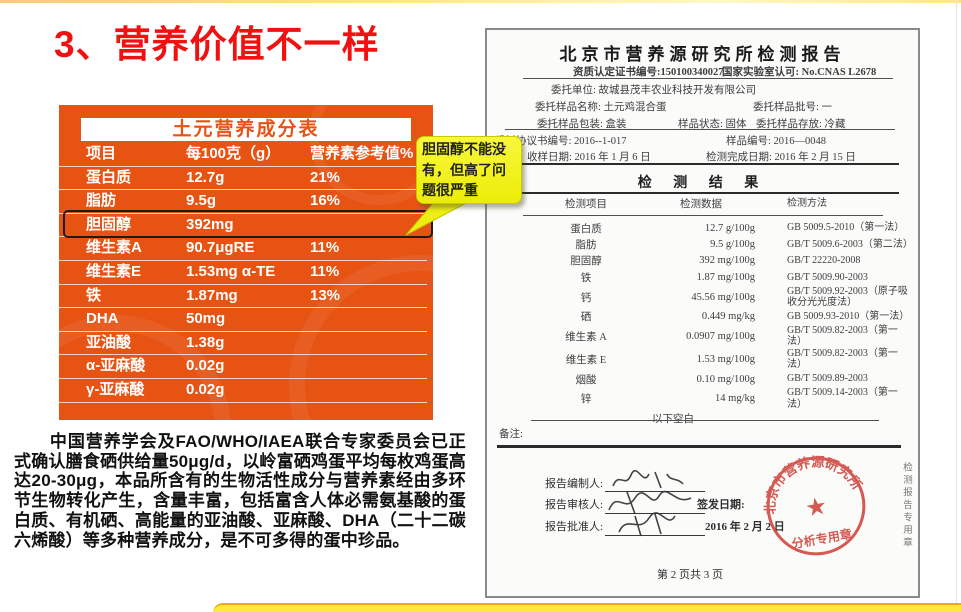  I want to click on analysis-seal: 北京市营养源研究所 ★ 分析专用章, so click(811, 500).